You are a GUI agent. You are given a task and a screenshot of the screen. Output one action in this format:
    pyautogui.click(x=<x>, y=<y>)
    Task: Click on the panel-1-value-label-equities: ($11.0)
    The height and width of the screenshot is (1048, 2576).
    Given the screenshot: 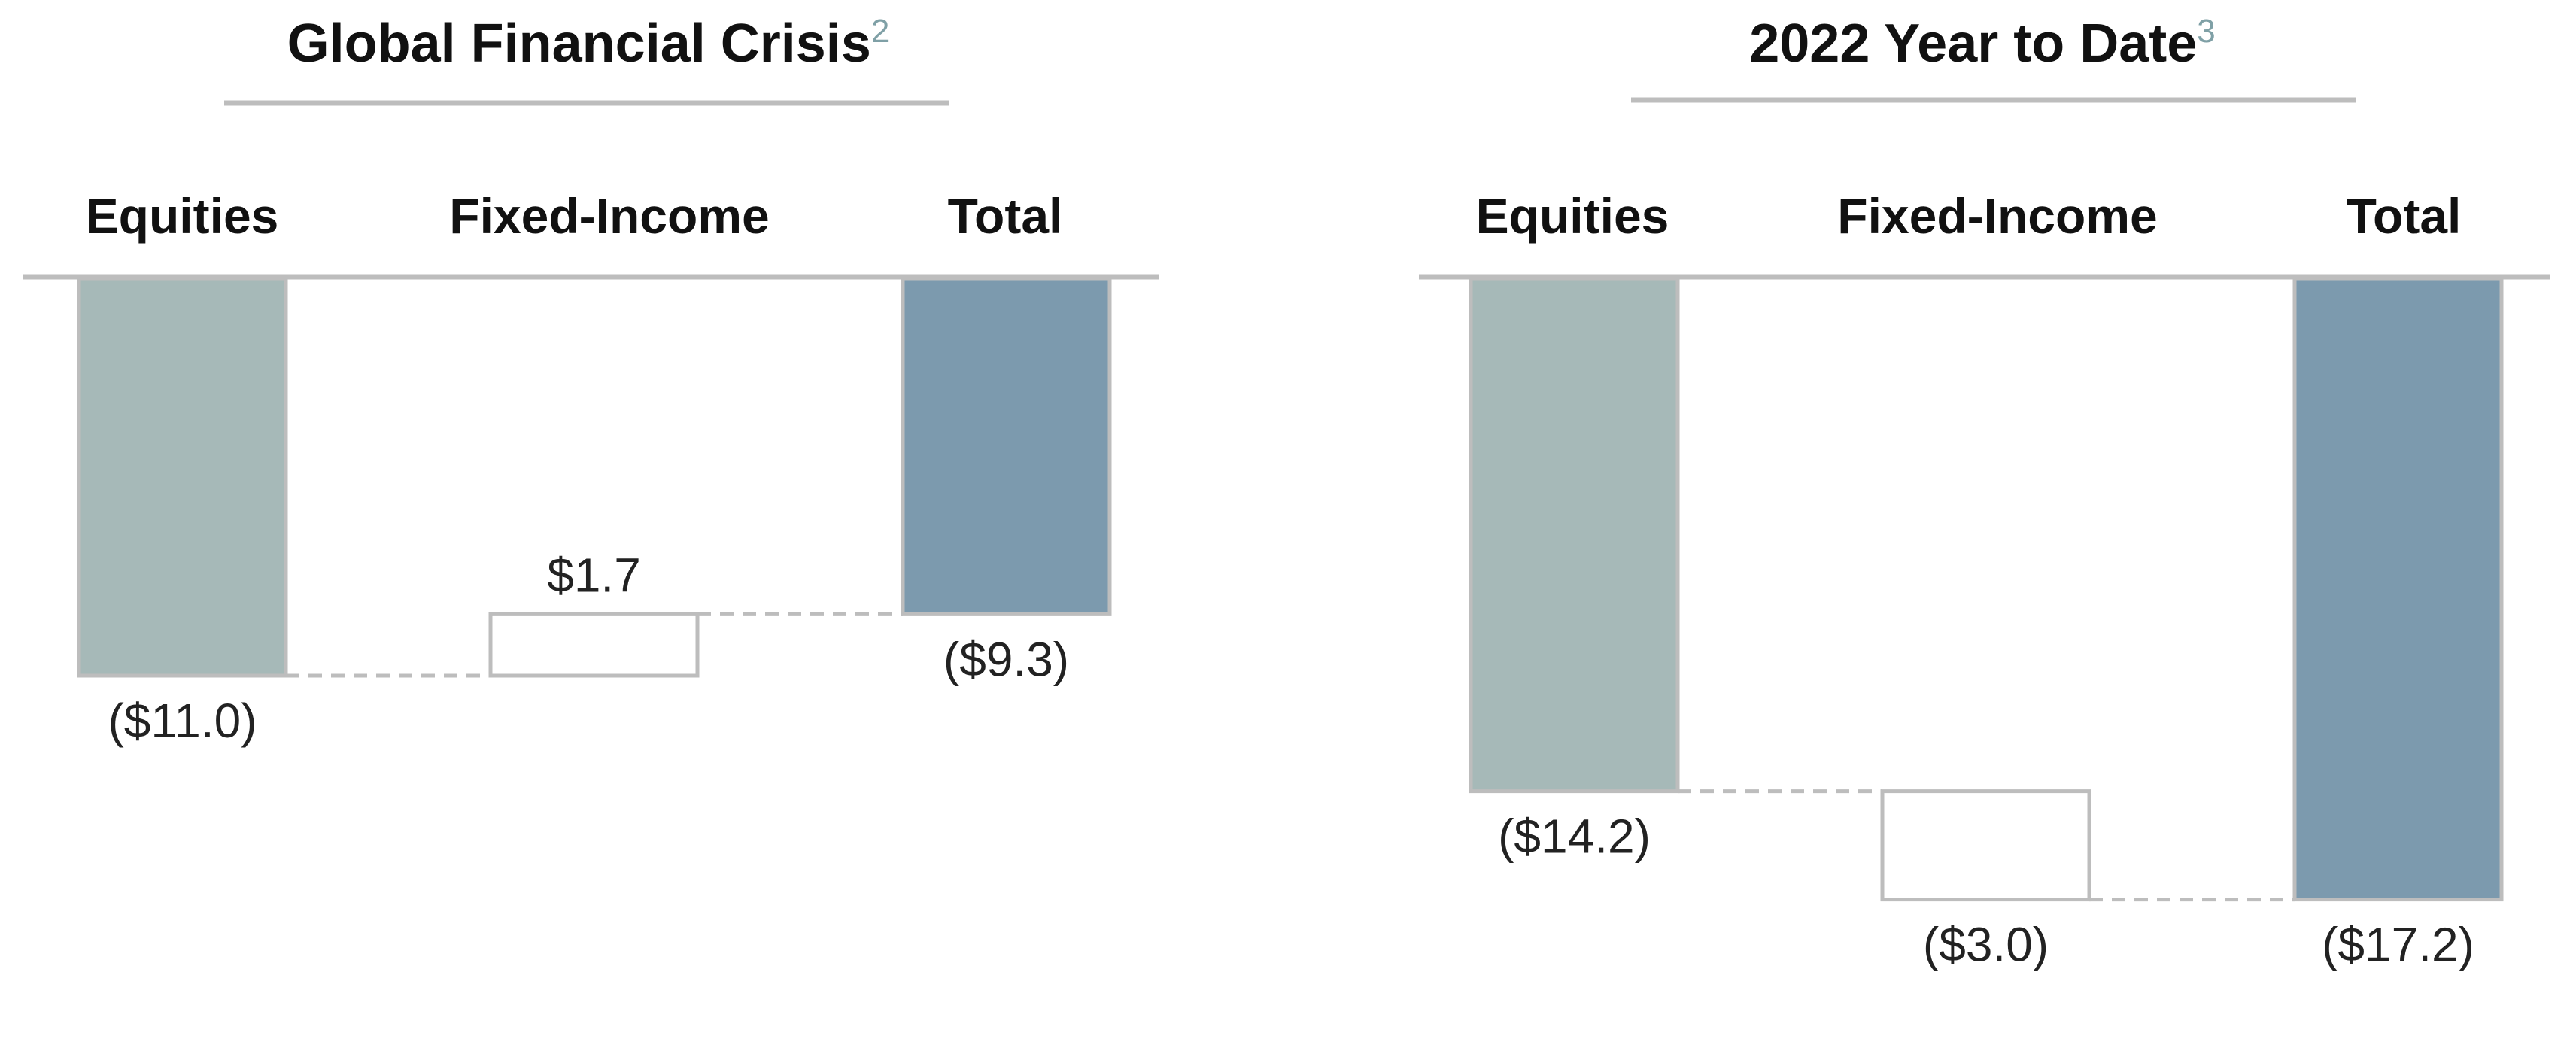 What is the action you would take?
    pyautogui.click(x=182, y=721)
    